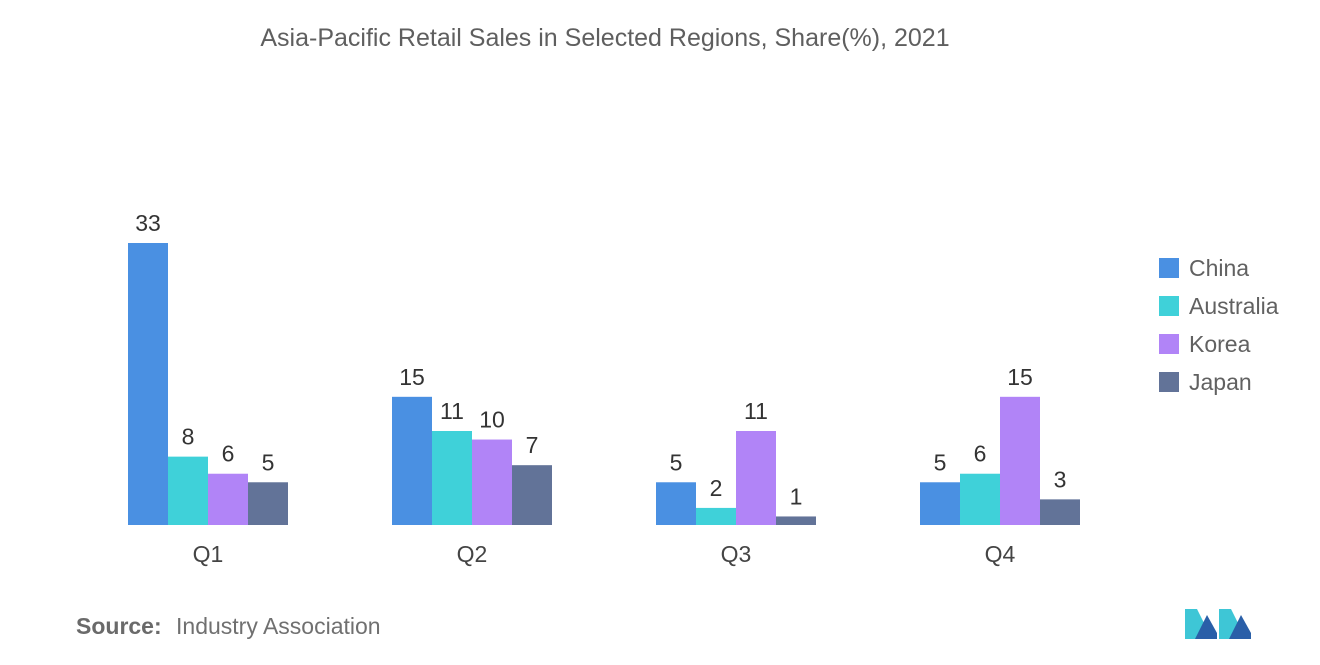 The width and height of the screenshot is (1320, 665). What do you see at coordinates (472, 554) in the screenshot?
I see `x-tick-label-q2: Q2` at bounding box center [472, 554].